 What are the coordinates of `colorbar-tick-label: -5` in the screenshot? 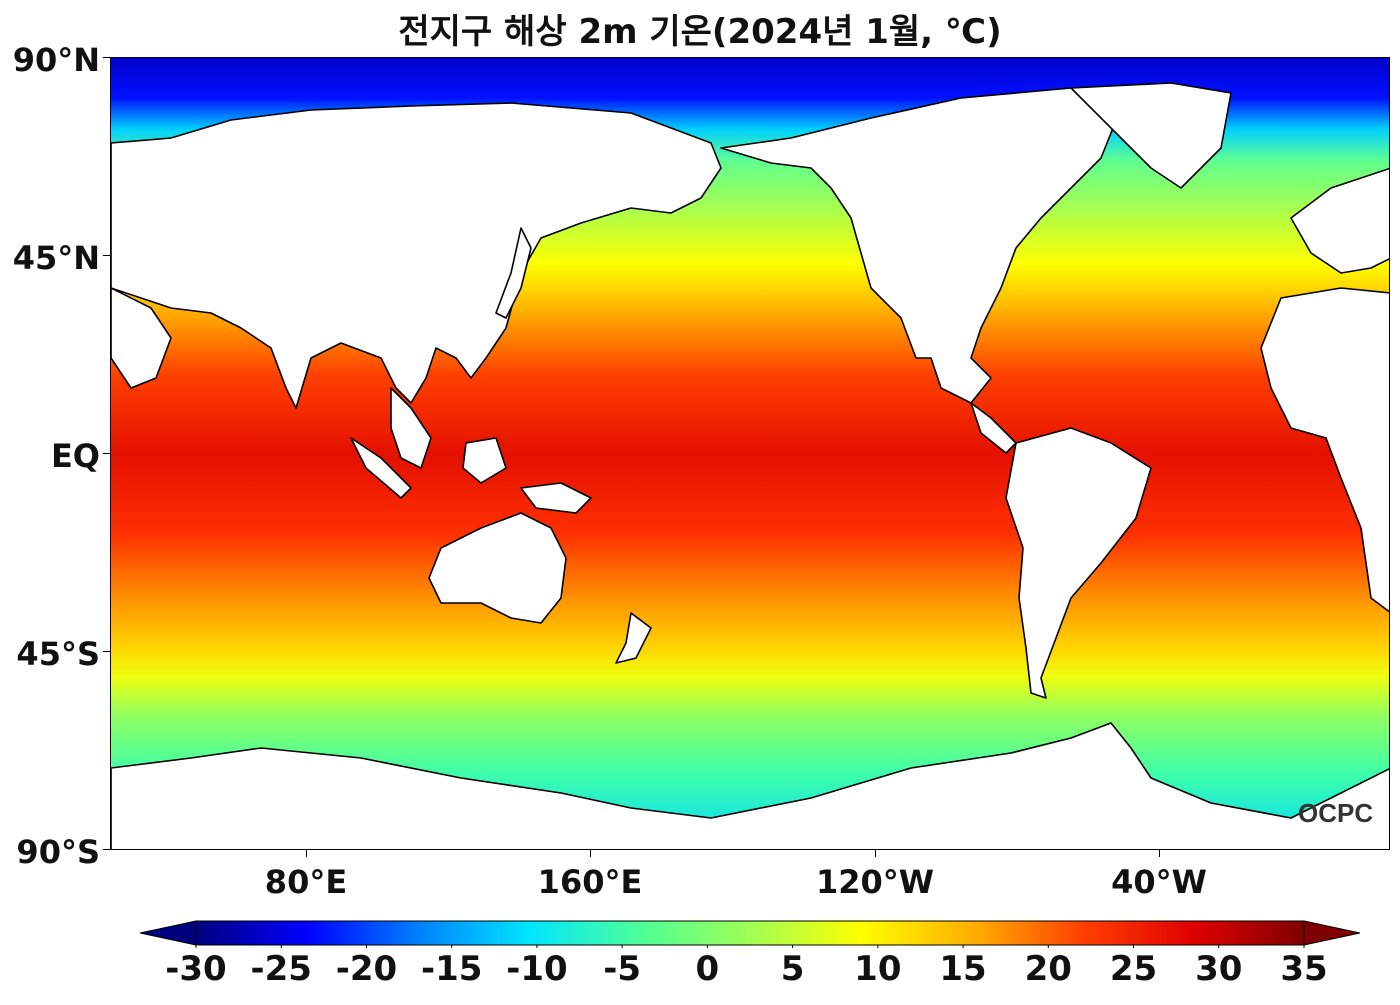 It's located at (622, 969).